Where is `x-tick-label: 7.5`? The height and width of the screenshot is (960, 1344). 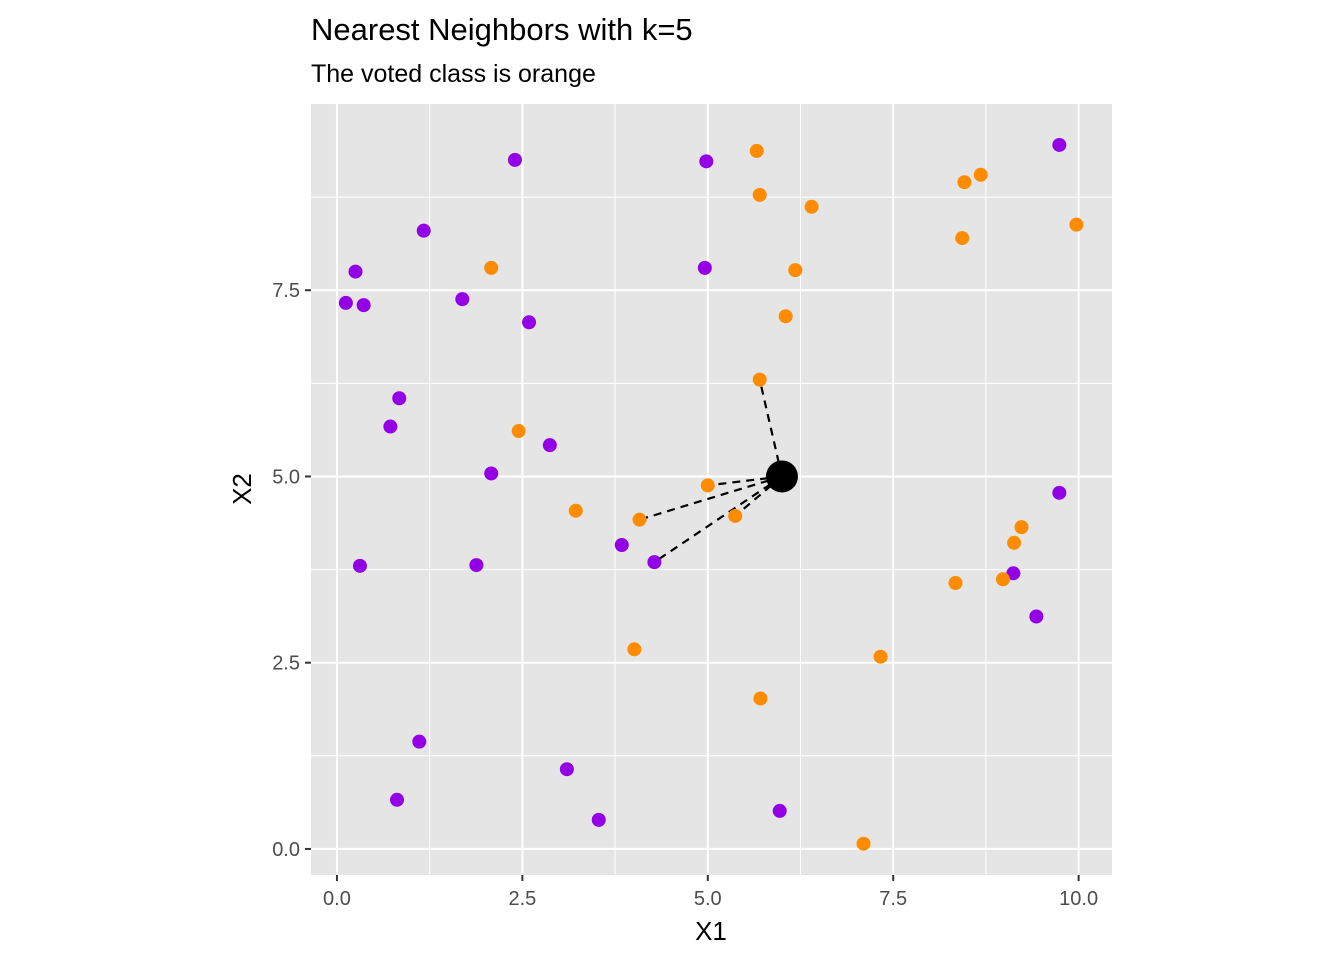 x-tick-label: 7.5 is located at coordinates (893, 899).